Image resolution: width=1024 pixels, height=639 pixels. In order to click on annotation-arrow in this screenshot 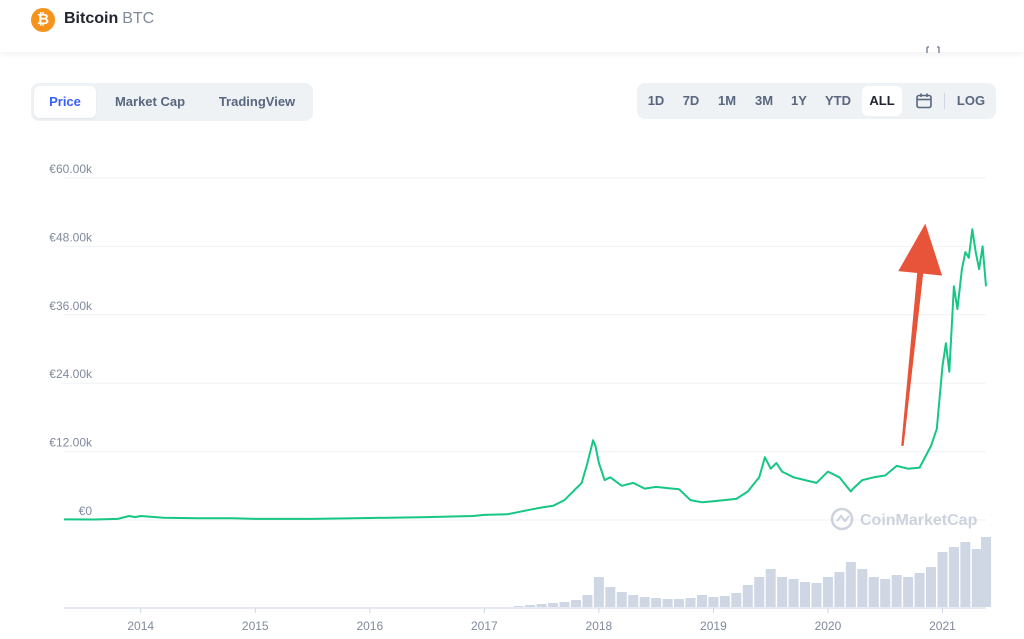, I will do `click(920, 334)`.